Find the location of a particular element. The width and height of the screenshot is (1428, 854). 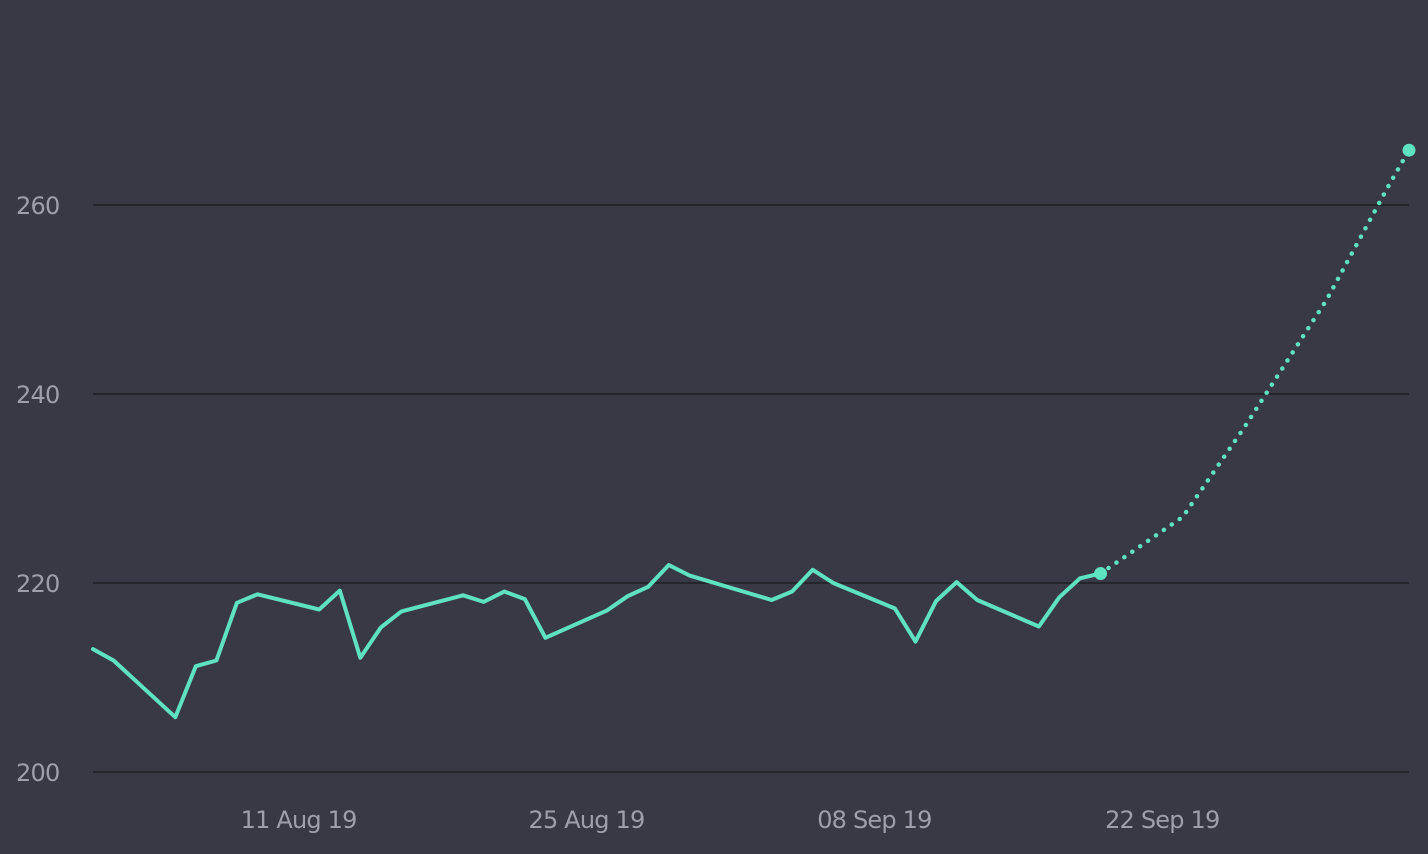

x-axis-ticks: 11 Aug 19 25 Aug 19 08 Sep 19 22 Sep 19 is located at coordinates (731, 820).